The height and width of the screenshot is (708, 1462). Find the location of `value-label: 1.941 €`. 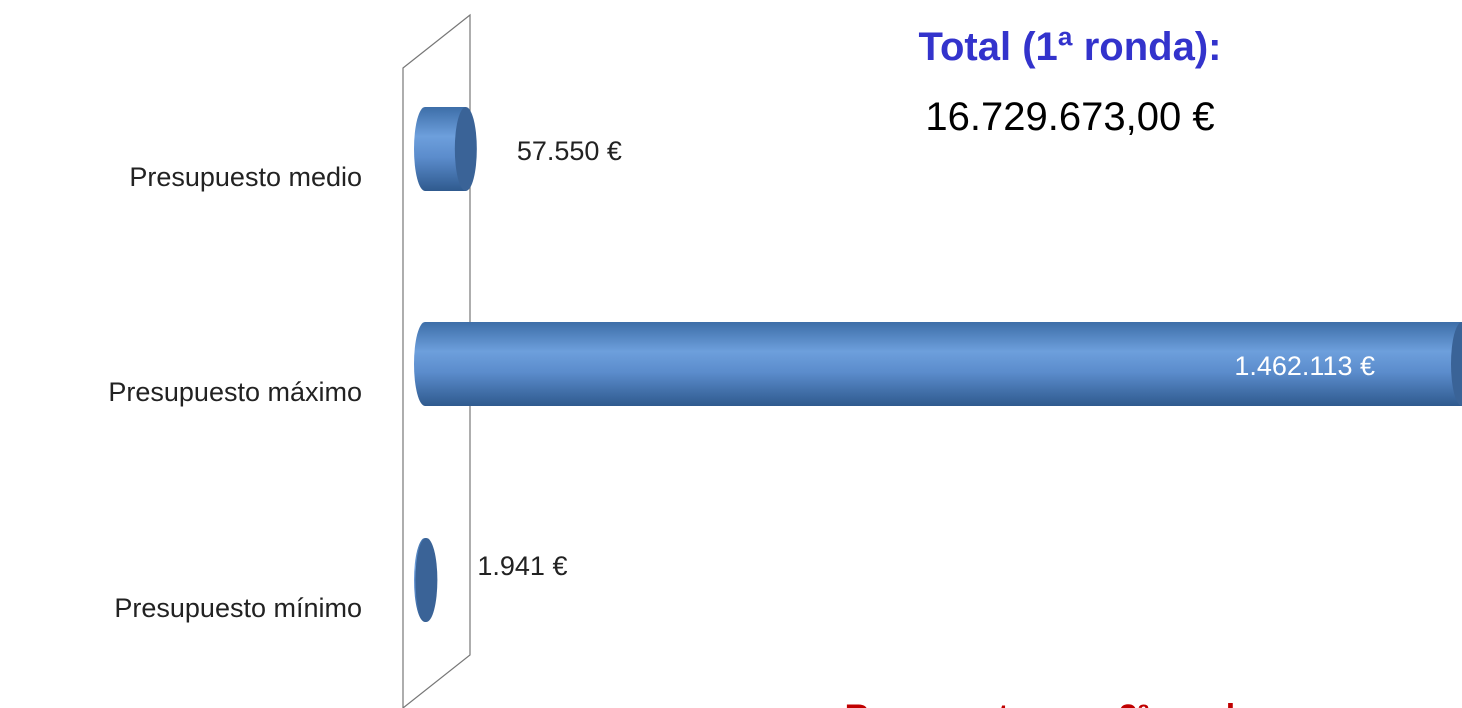

value-label: 1.941 € is located at coordinates (522, 566).